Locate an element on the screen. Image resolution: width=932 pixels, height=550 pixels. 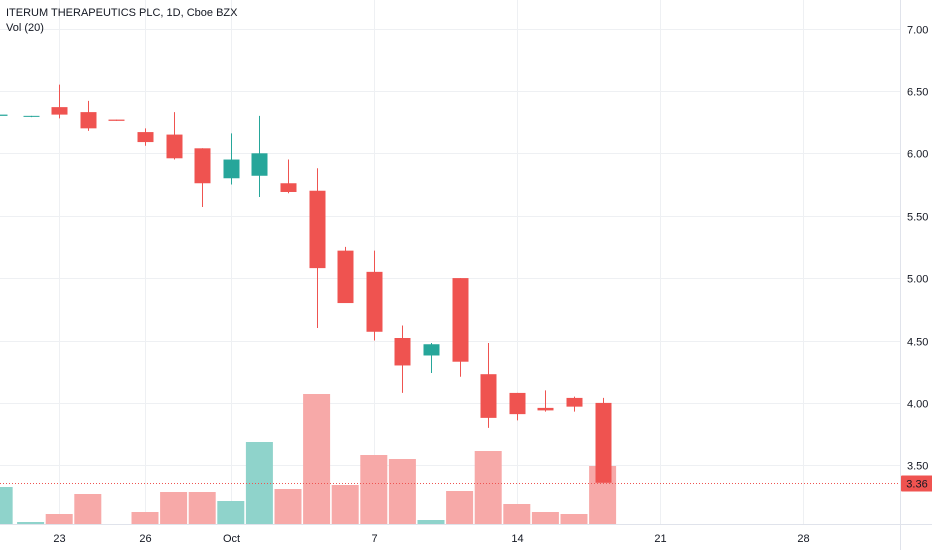
time-tick-label: 7 is located at coordinates (374, 539).